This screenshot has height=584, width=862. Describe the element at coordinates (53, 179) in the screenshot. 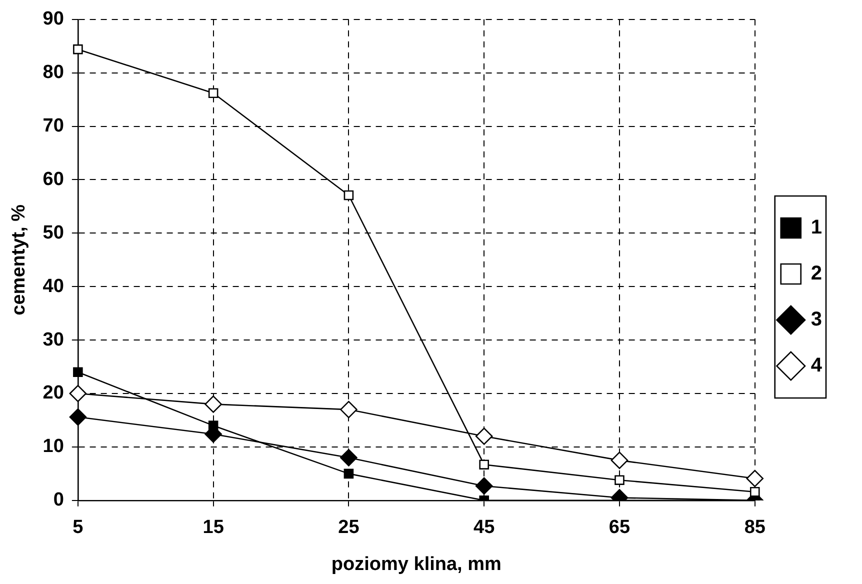

I see `y-tick-label: 60` at that location.